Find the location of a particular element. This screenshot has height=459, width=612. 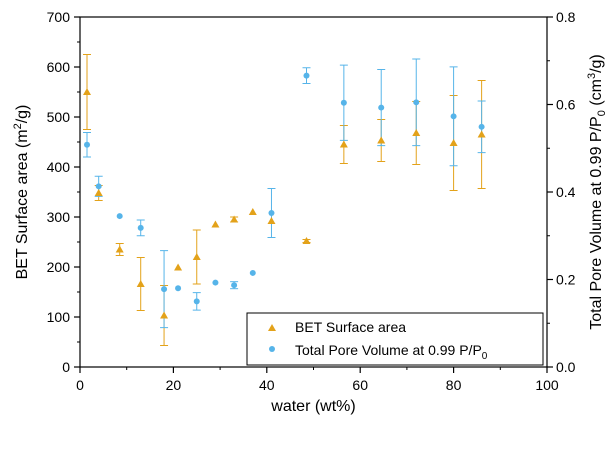

y-left-tick-label: 200 is located at coordinates (59, 267).